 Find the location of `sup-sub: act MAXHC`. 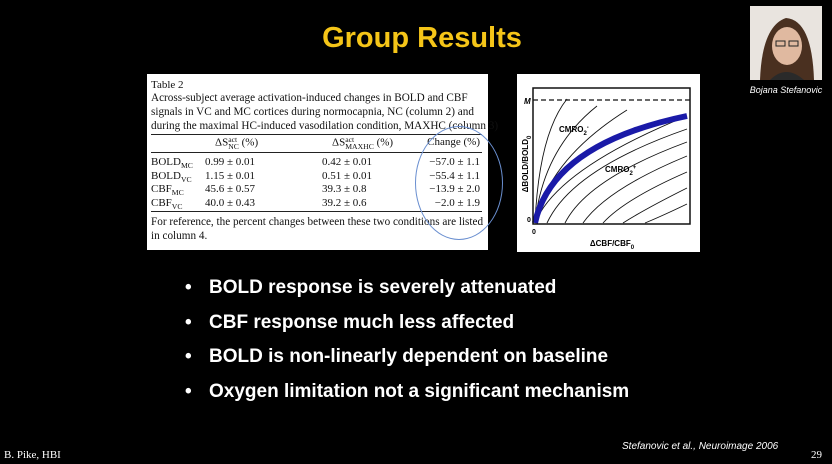

sup-sub: act MAXHC is located at coordinates (359, 143).